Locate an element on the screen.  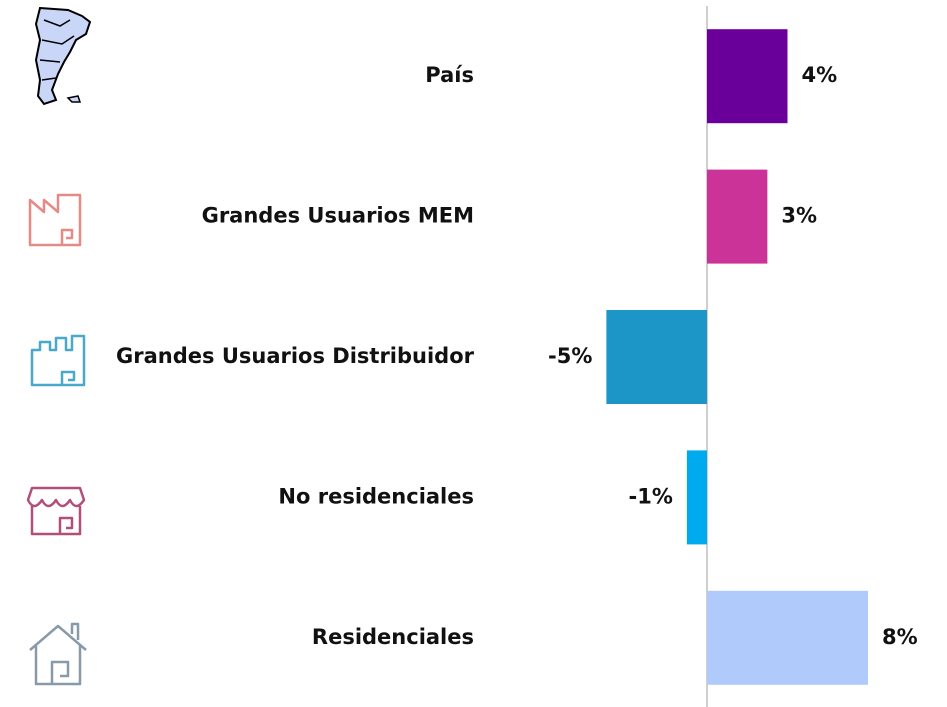
value-label: -5% is located at coordinates (570, 356).